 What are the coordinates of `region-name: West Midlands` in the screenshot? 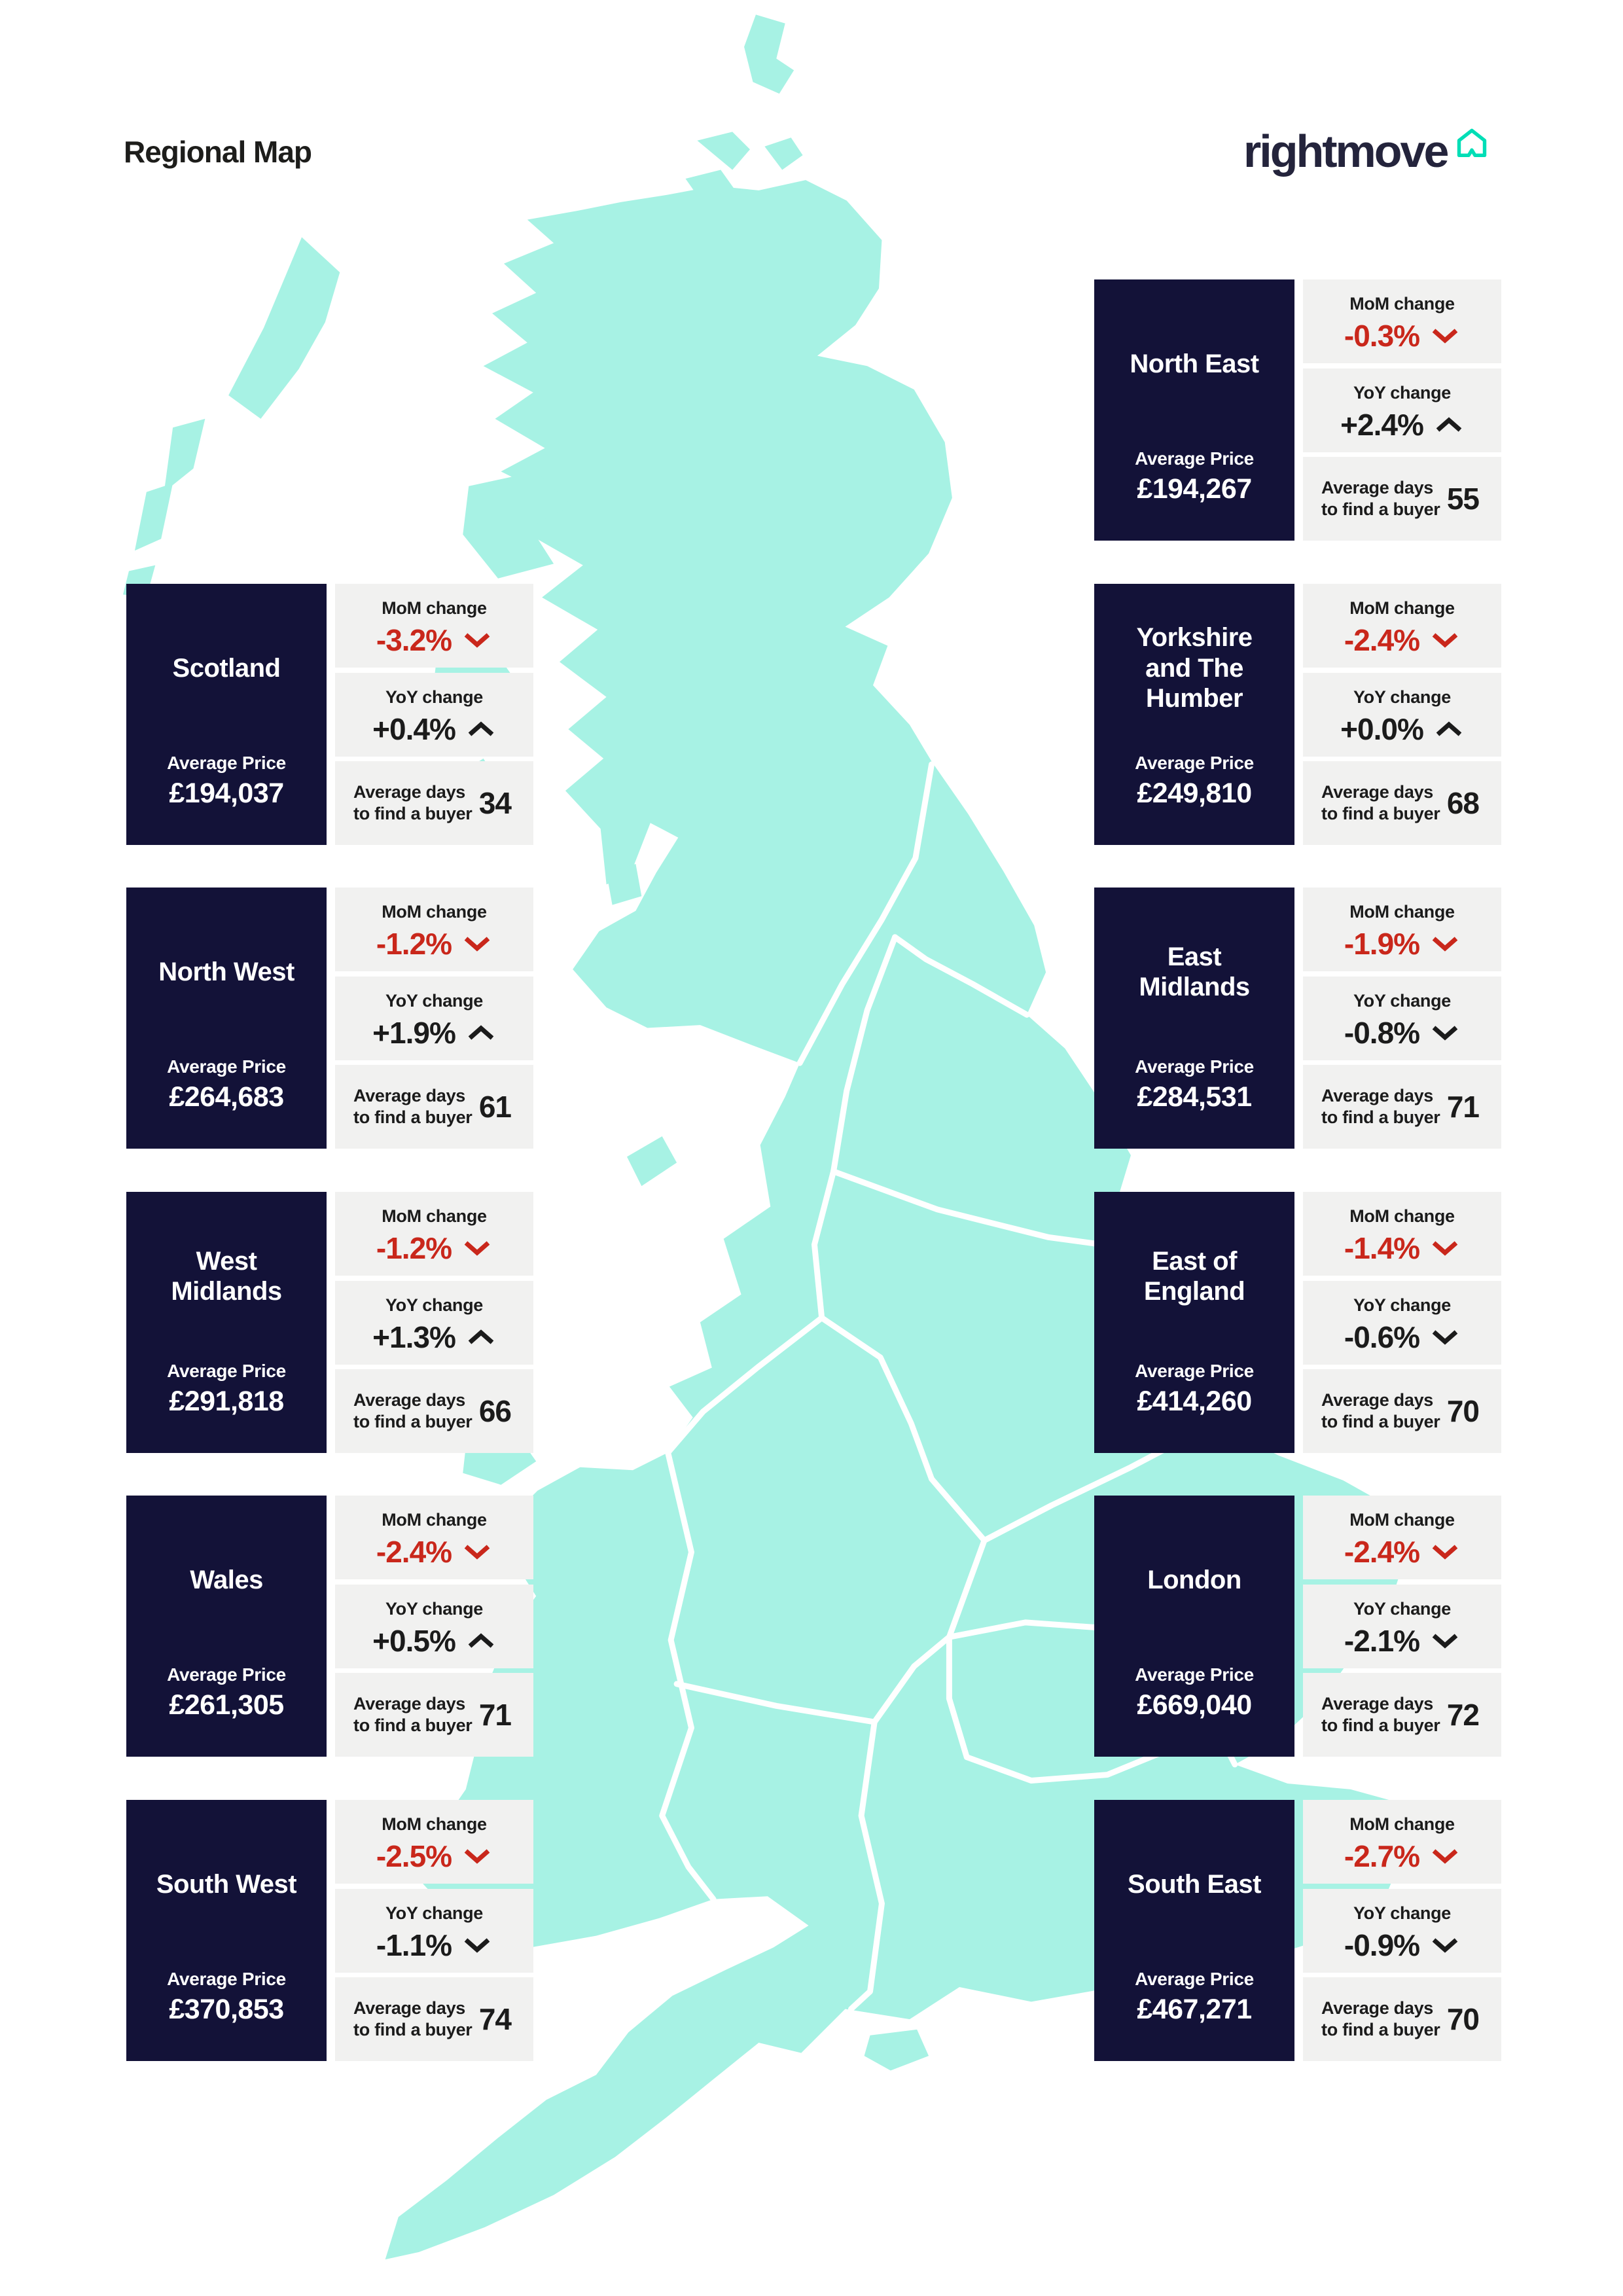 It's located at (227, 1276).